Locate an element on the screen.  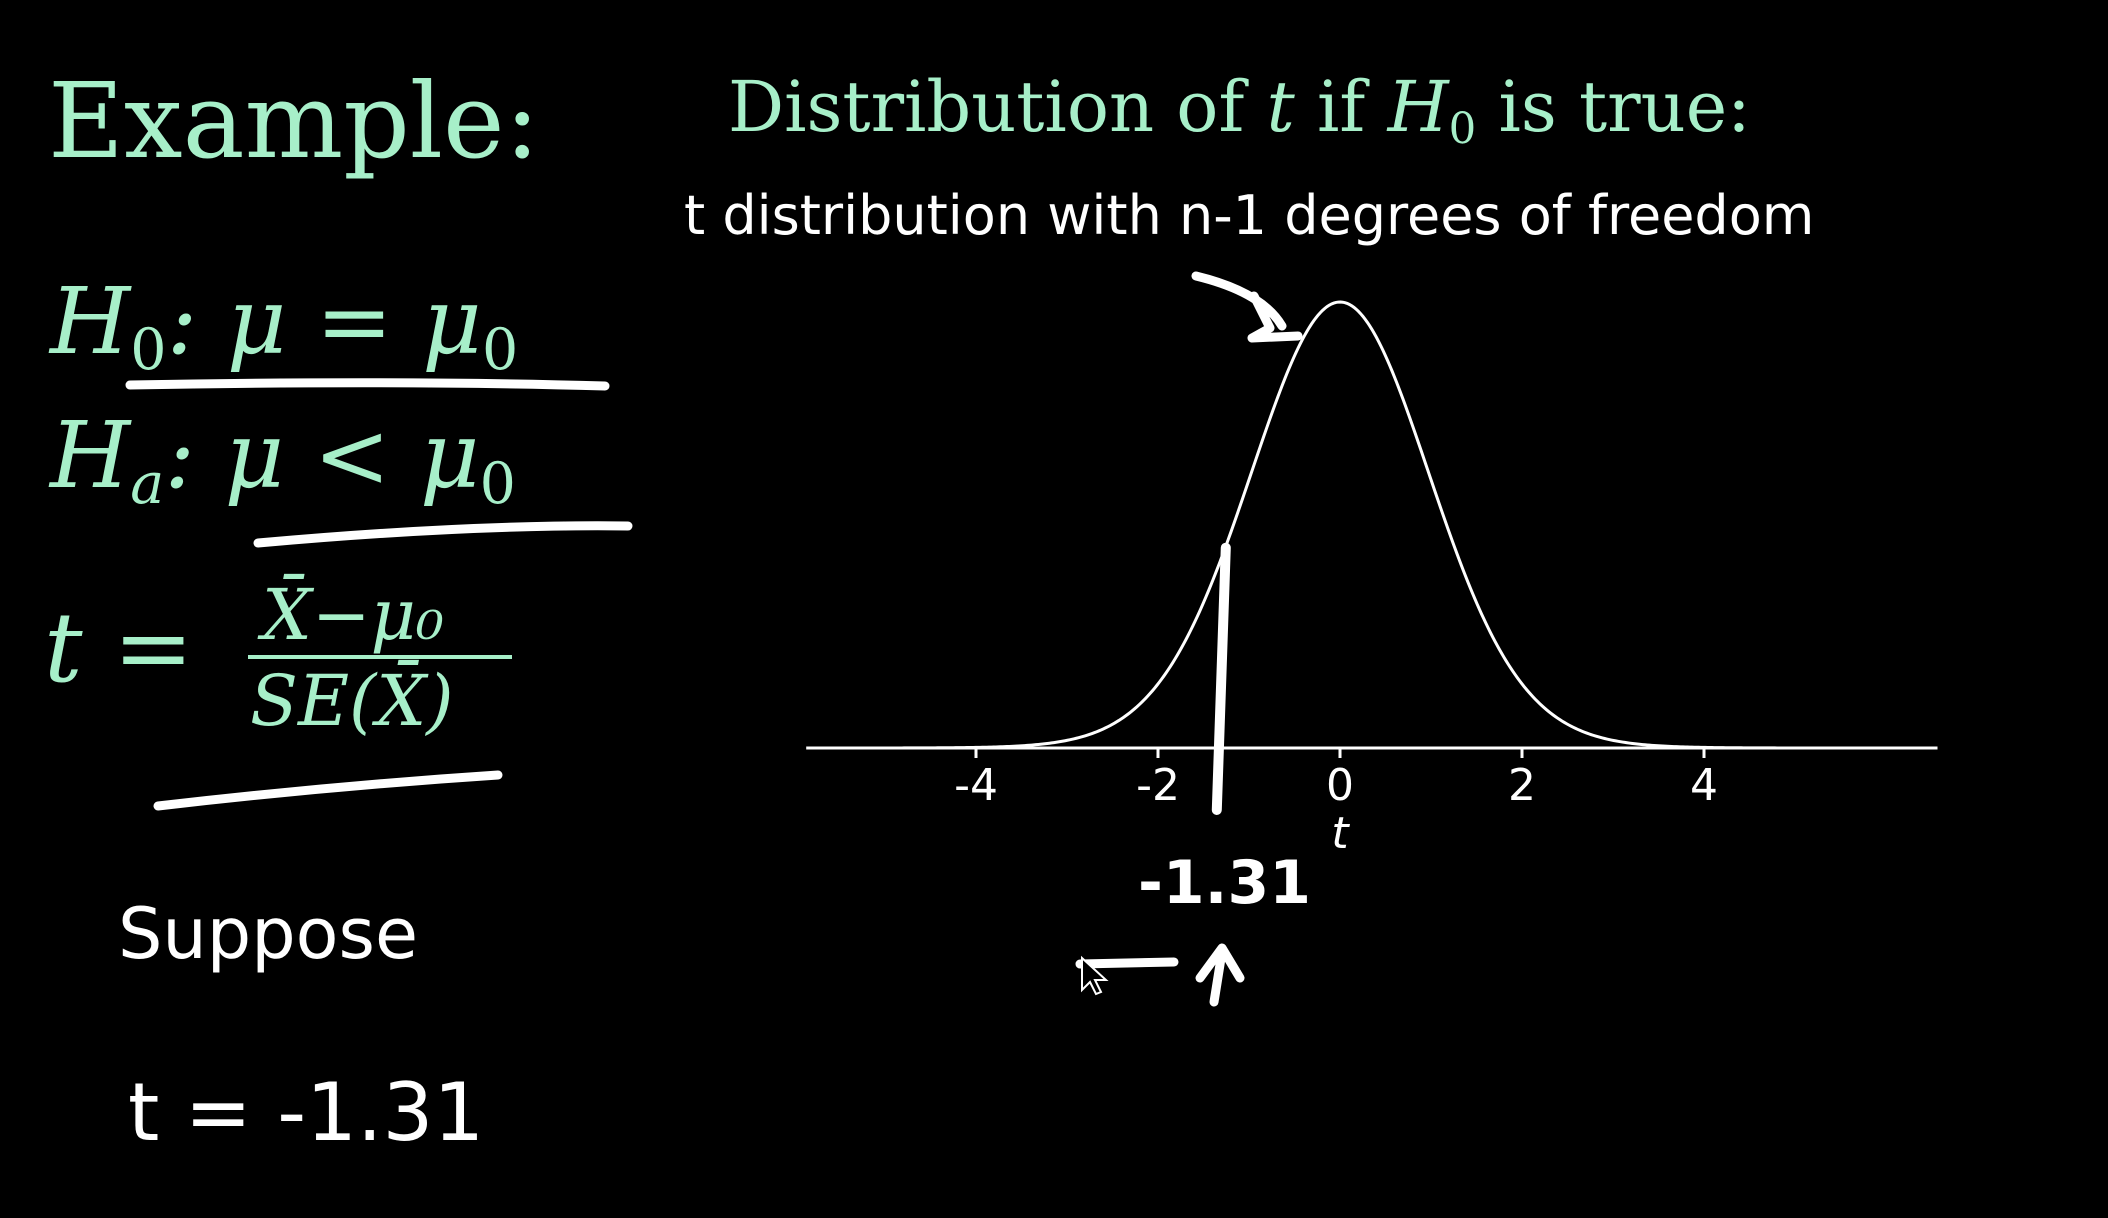
h0-rest: : μ = μ is located at coordinates (324, 321).